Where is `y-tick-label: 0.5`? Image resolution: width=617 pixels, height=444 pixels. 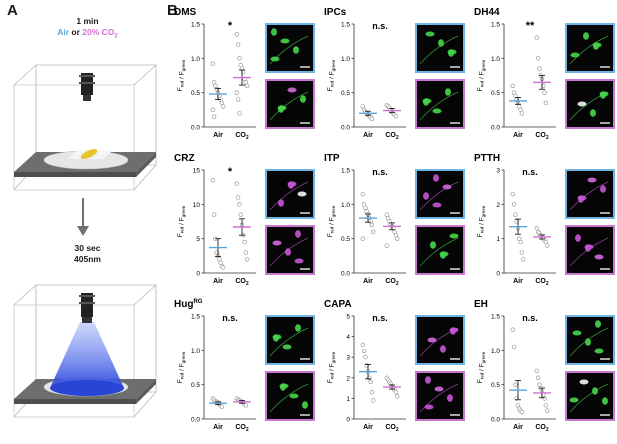 y-tick-label: 0.5 is located at coordinates (345, 239).